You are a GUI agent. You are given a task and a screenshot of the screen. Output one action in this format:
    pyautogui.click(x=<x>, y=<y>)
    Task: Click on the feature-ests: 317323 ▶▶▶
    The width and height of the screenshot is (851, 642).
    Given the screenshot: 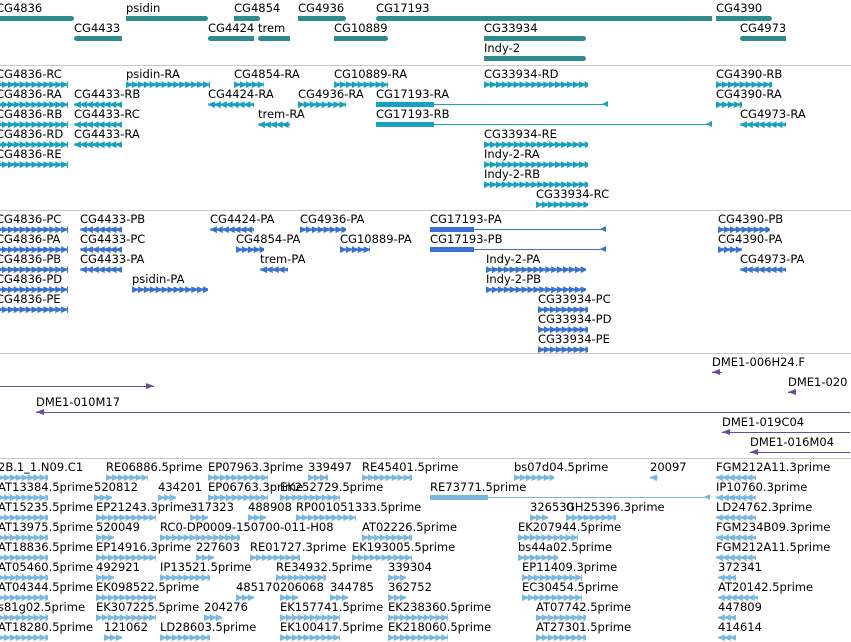 What is the action you would take?
    pyautogui.click(x=212, y=512)
    